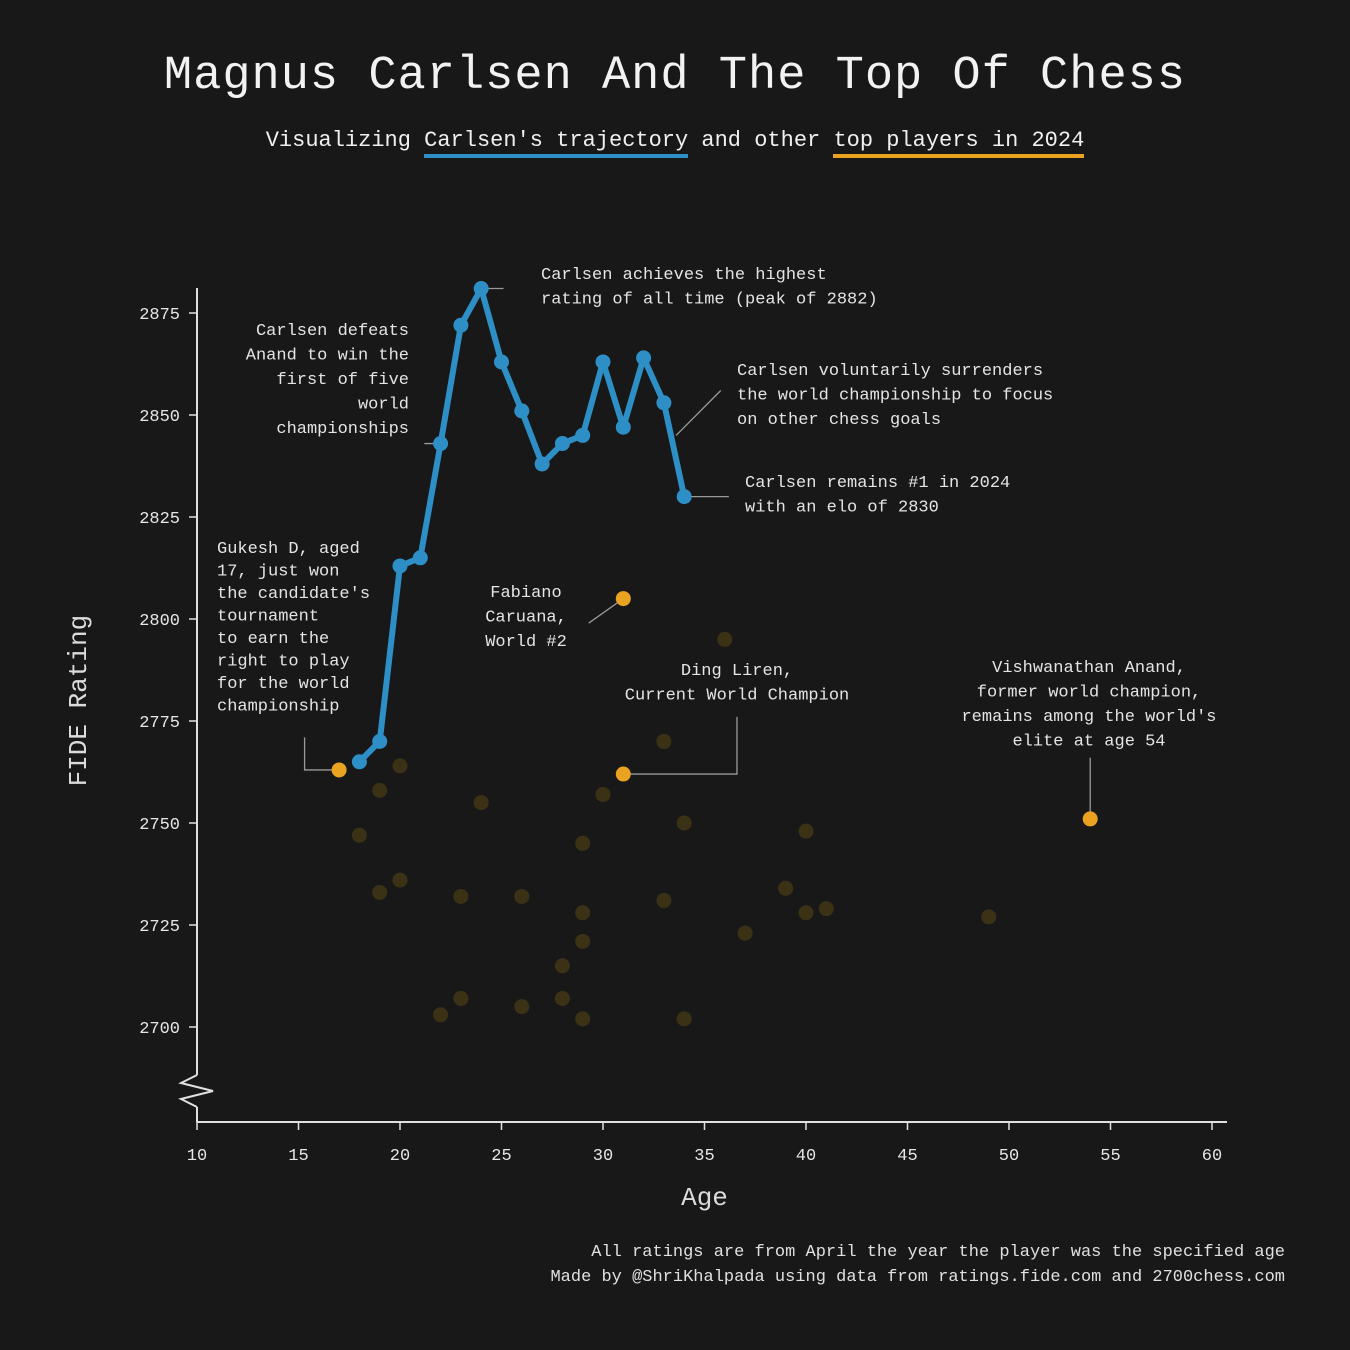 Image resolution: width=1350 pixels, height=1350 pixels. I want to click on y-axis-break, so click(196, 1091).